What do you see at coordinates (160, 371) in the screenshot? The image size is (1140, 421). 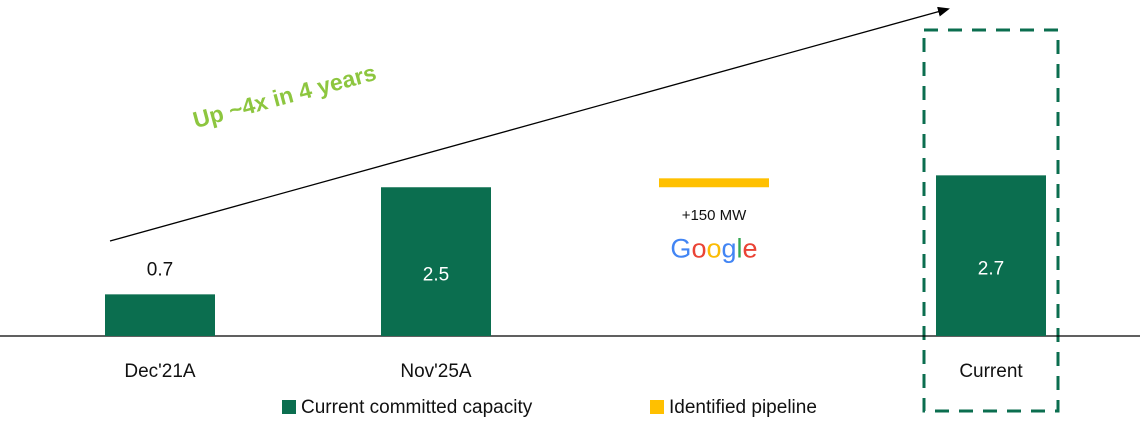 I see `x-tick-label: Dec'21A` at bounding box center [160, 371].